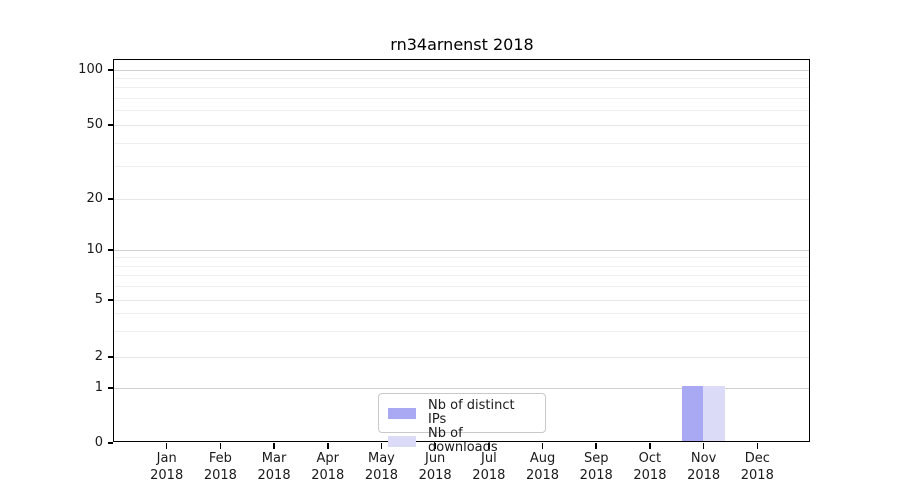 The width and height of the screenshot is (900, 500). What do you see at coordinates (692, 413) in the screenshot?
I see `bar-distinct-ips` at bounding box center [692, 413].